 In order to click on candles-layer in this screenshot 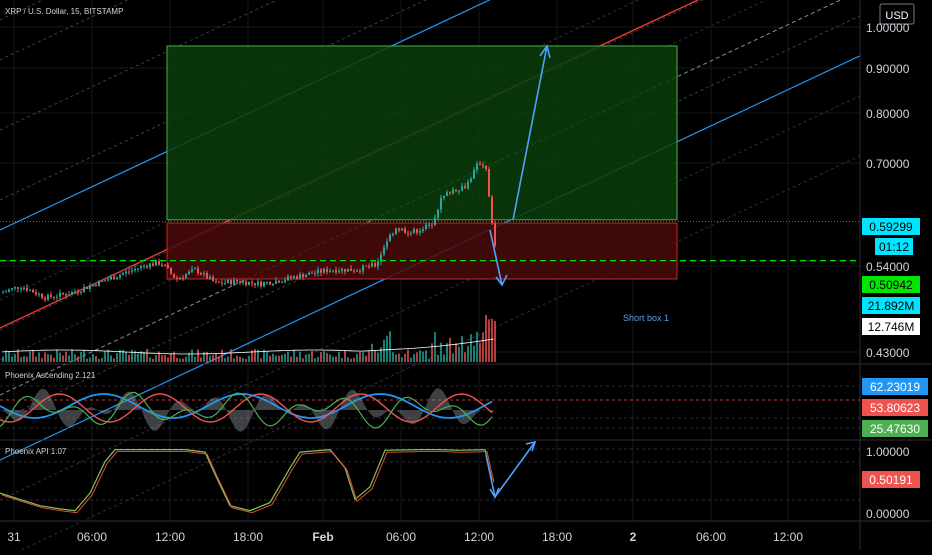, I will do `click(249, 231)`.